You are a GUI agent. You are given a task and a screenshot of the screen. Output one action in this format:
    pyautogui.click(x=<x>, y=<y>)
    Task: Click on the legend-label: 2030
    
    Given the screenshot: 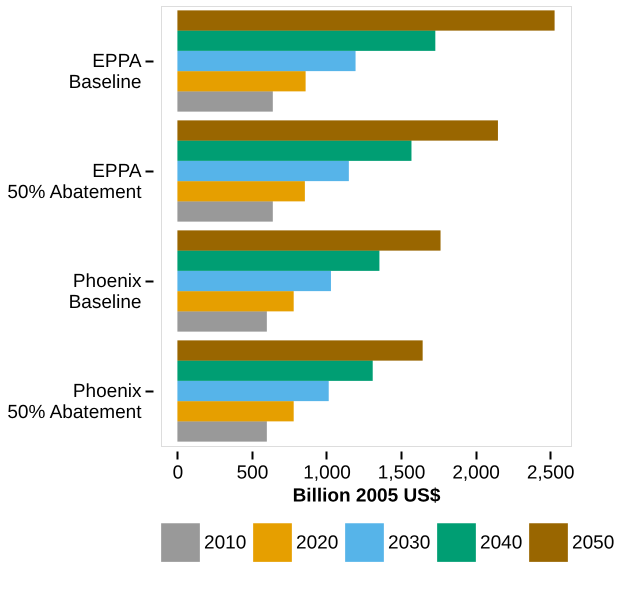 What is the action you would take?
    pyautogui.click(x=409, y=543)
    